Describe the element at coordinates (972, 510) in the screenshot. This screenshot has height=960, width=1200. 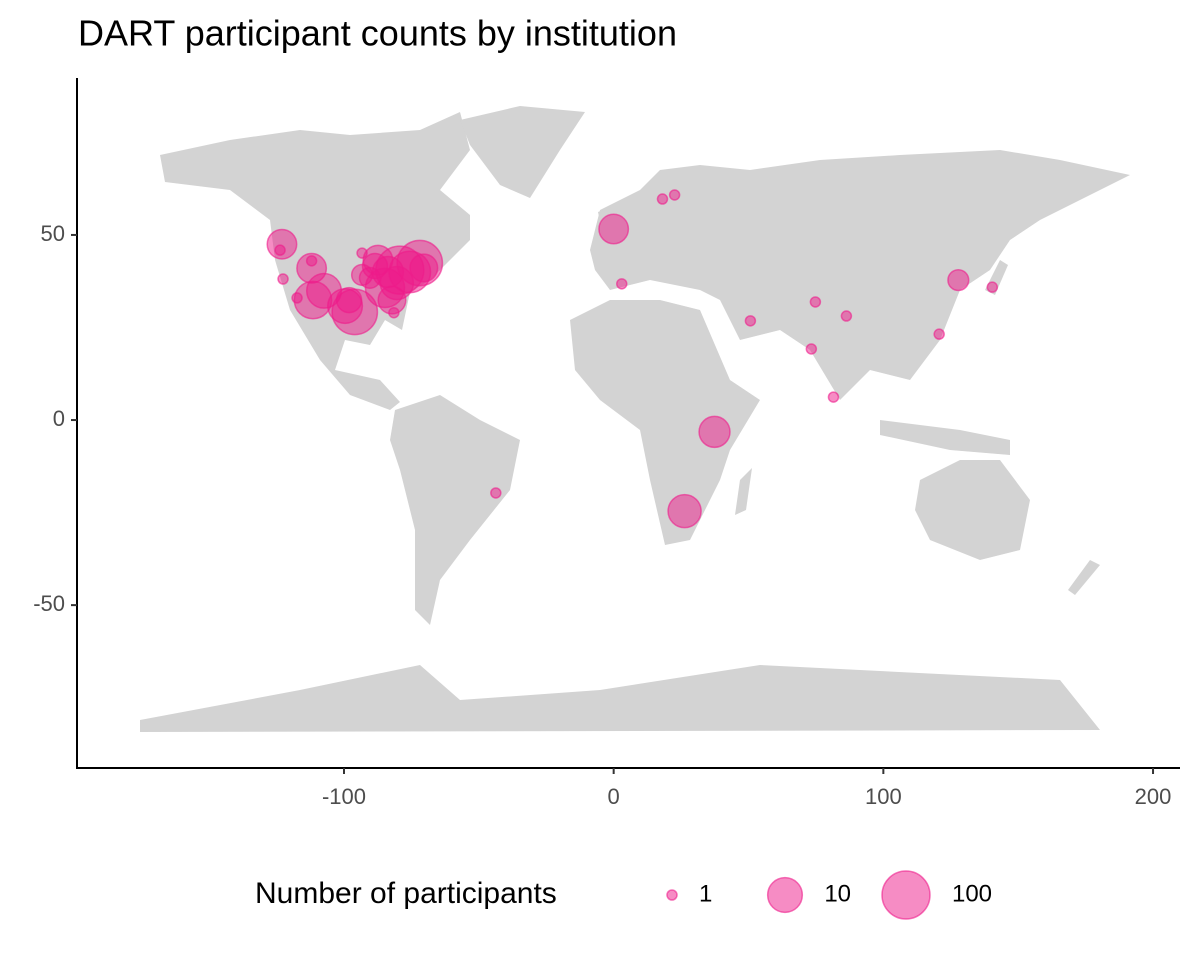
I see `australia` at that location.